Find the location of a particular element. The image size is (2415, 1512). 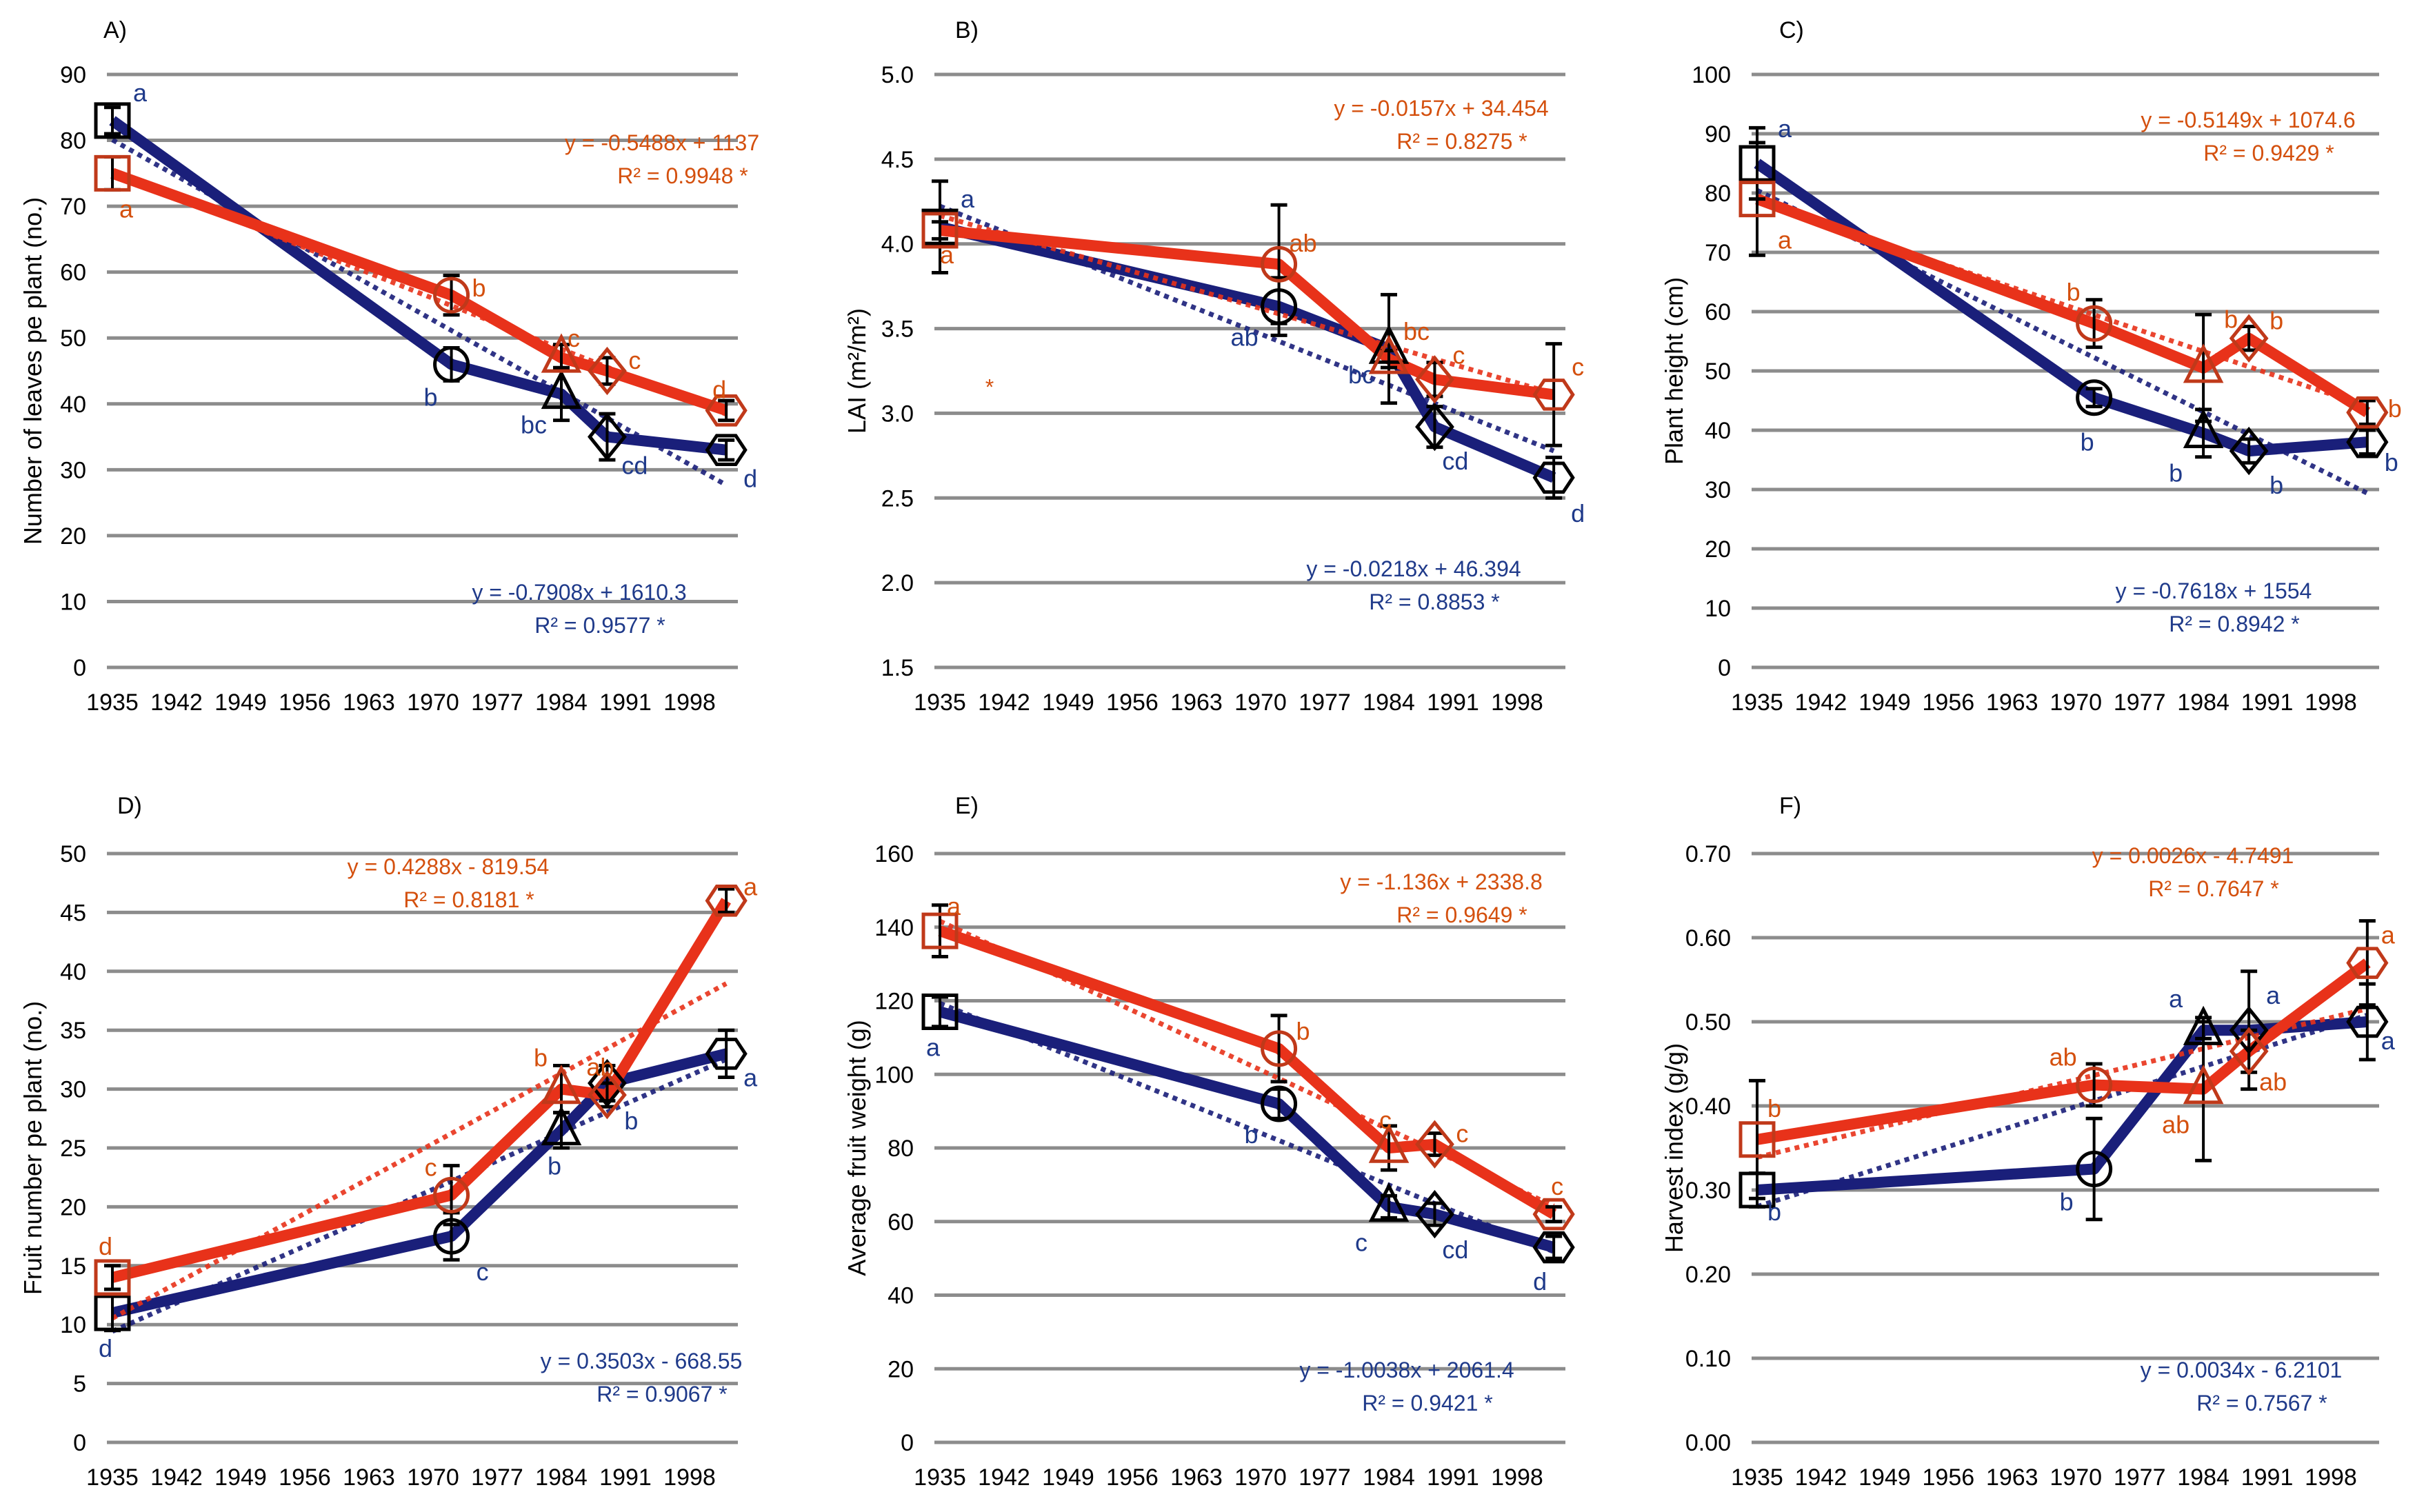

y-tick-label: 0.50 is located at coordinates (1708, 1022).